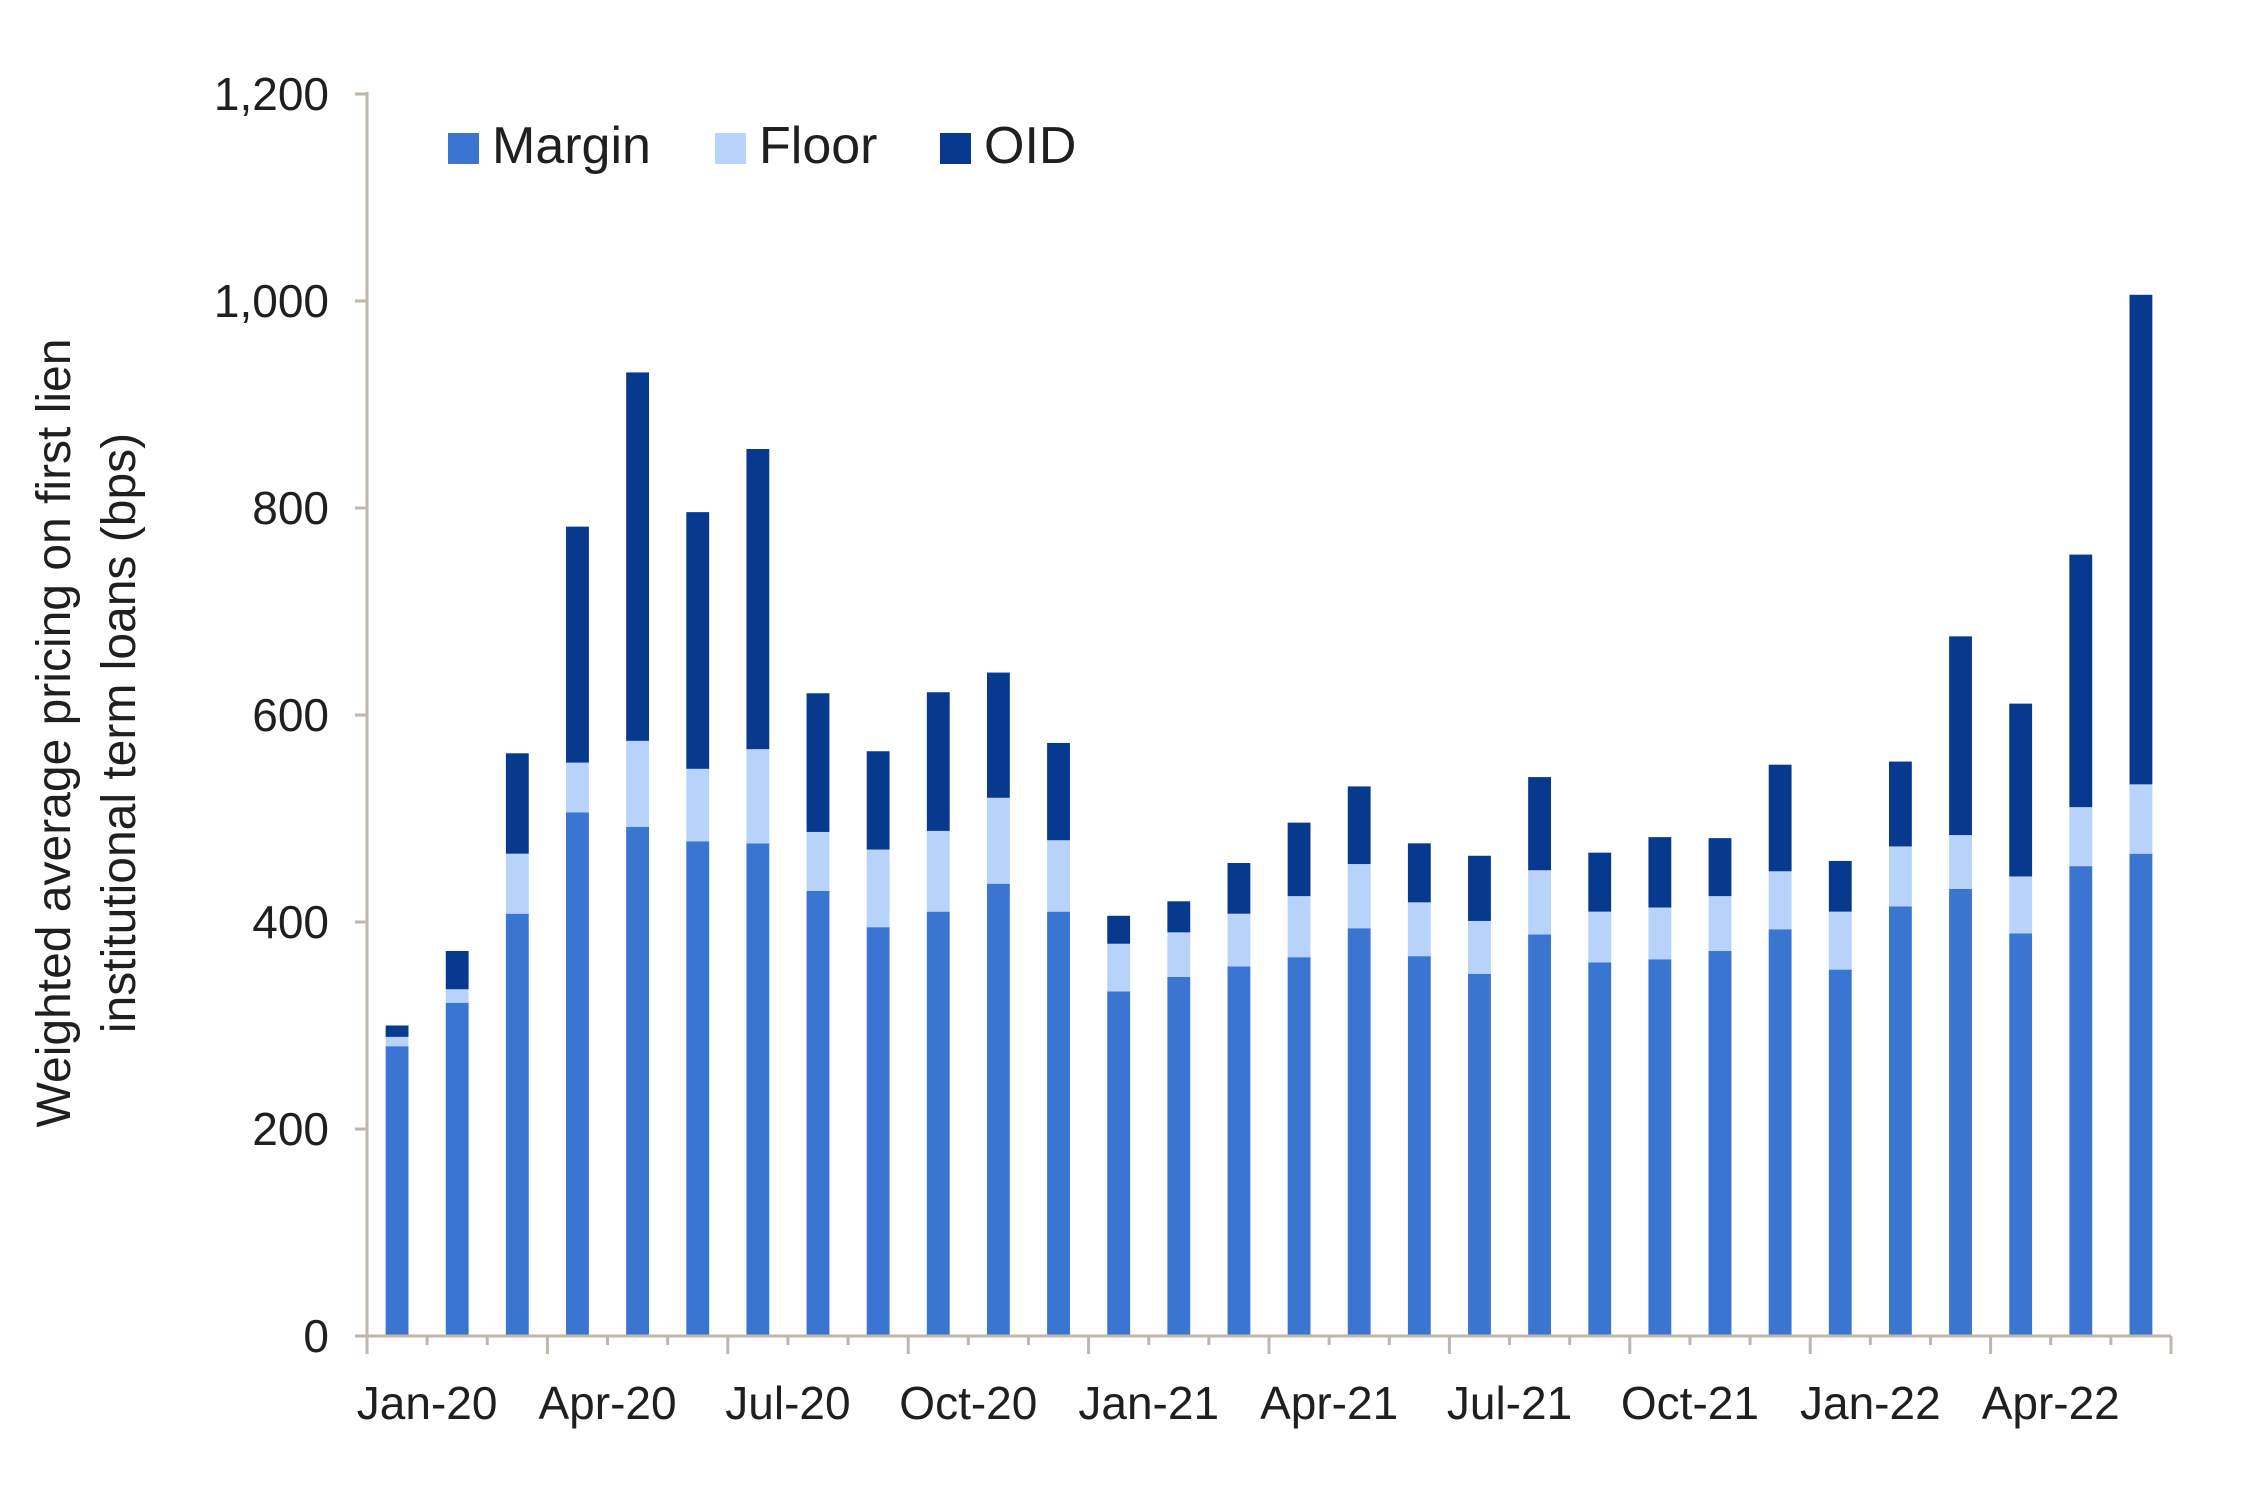  What do you see at coordinates (54, 733) in the screenshot?
I see `y-axis-title-line-1: Weighted average pricing on first lien` at bounding box center [54, 733].